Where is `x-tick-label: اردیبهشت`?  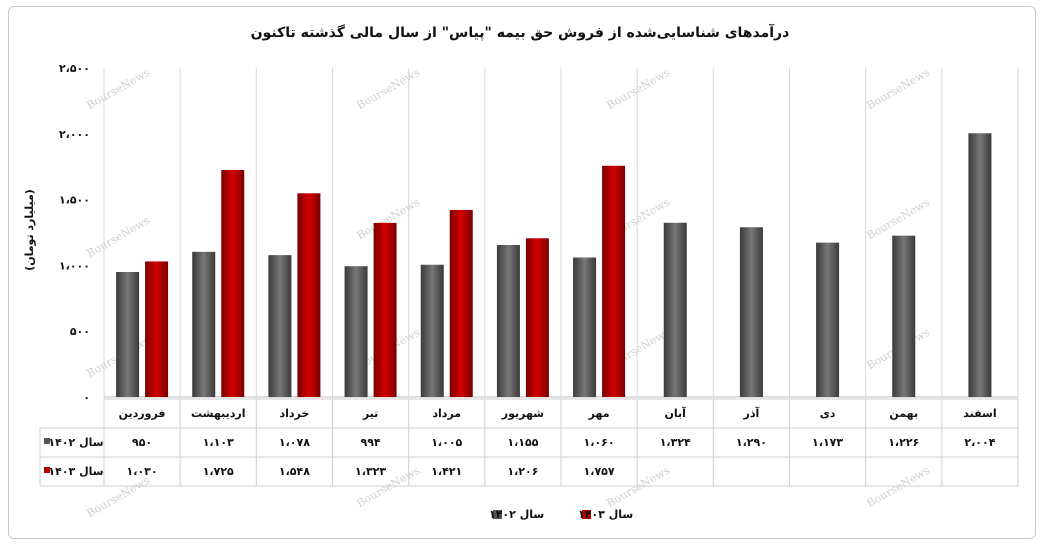 x-tick-label: اردیبهشت is located at coordinates (218, 413).